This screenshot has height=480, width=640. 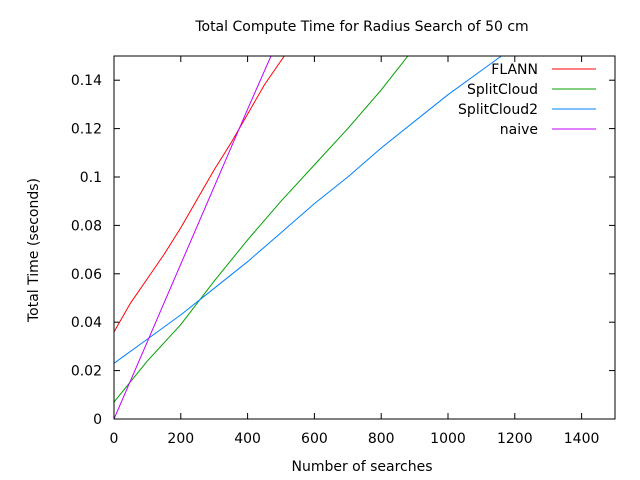 I want to click on legend-label: FLANN, so click(x=514, y=70).